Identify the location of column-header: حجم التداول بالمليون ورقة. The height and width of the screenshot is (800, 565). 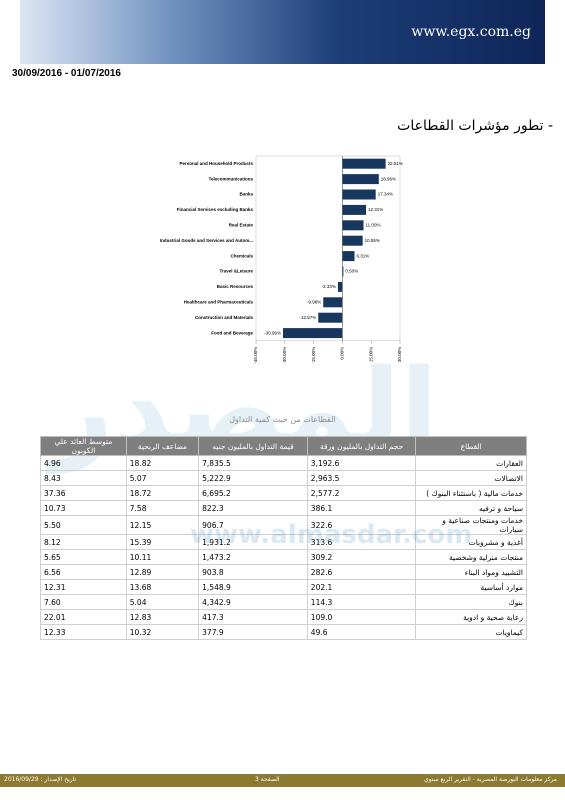
(361, 446).